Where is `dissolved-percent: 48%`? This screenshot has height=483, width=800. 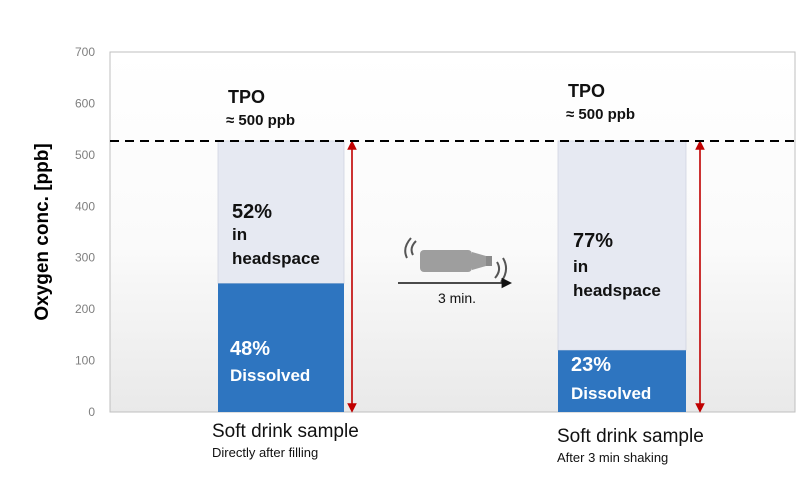
dissolved-percent: 48% is located at coordinates (250, 349).